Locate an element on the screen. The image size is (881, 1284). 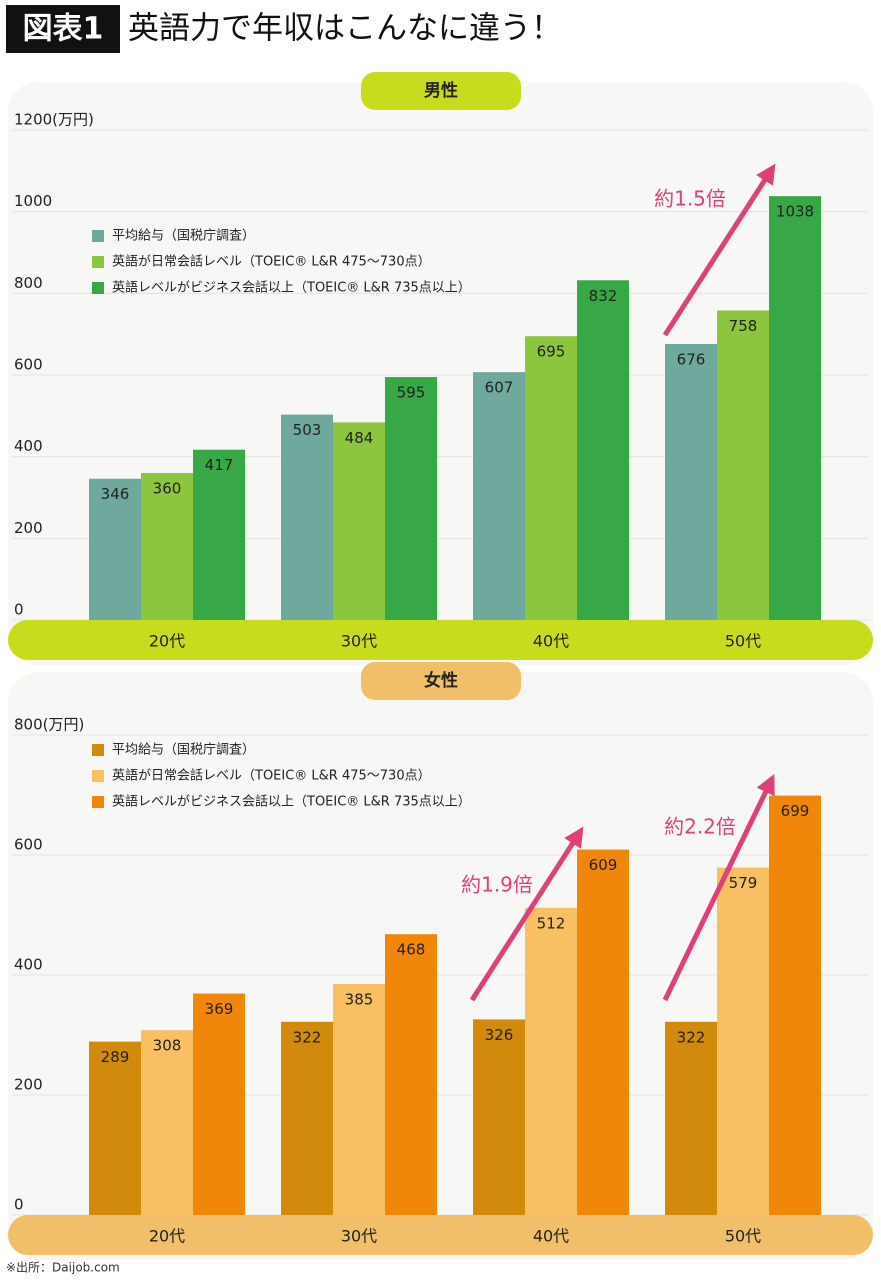
value-label: 512 is located at coordinates (551, 923).